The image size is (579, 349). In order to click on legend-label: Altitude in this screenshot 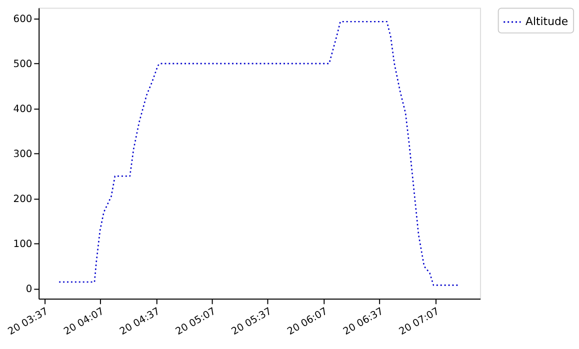, I will do `click(547, 21)`.